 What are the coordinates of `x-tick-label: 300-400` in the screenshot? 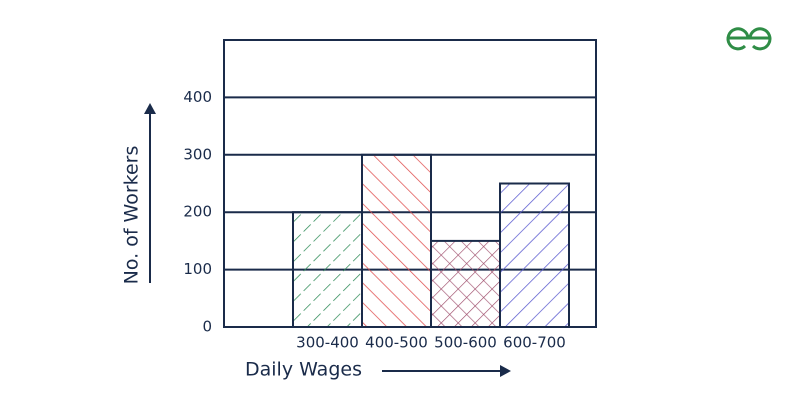 It's located at (327, 343).